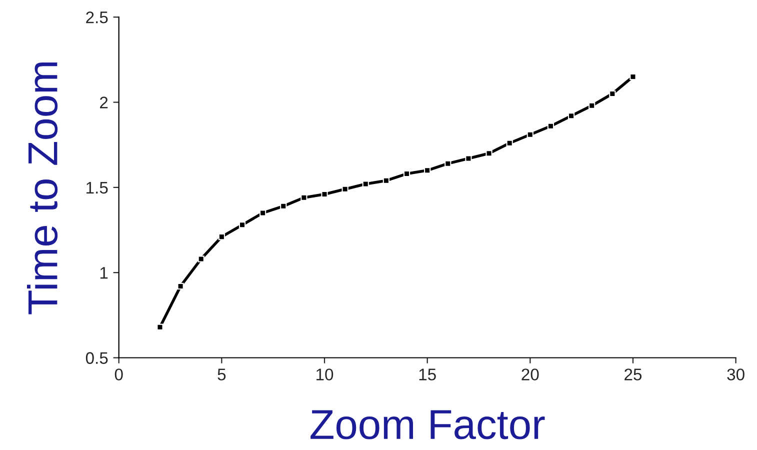 The image size is (757, 450). Describe the element at coordinates (530, 374) in the screenshot. I see `x-tick-label: 20` at that location.